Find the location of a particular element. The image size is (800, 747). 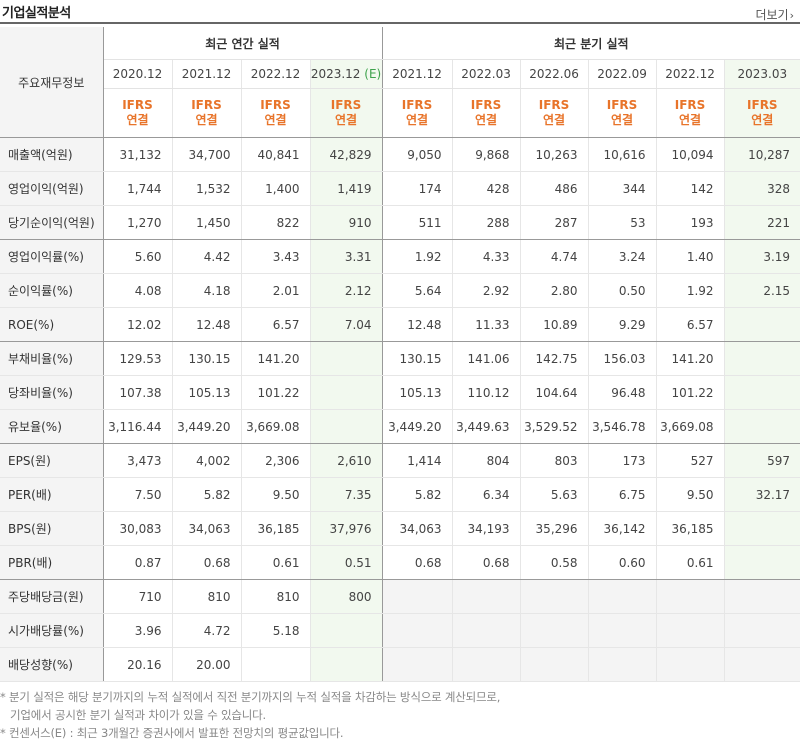

quarter-cell: 2.80 is located at coordinates (554, 290).